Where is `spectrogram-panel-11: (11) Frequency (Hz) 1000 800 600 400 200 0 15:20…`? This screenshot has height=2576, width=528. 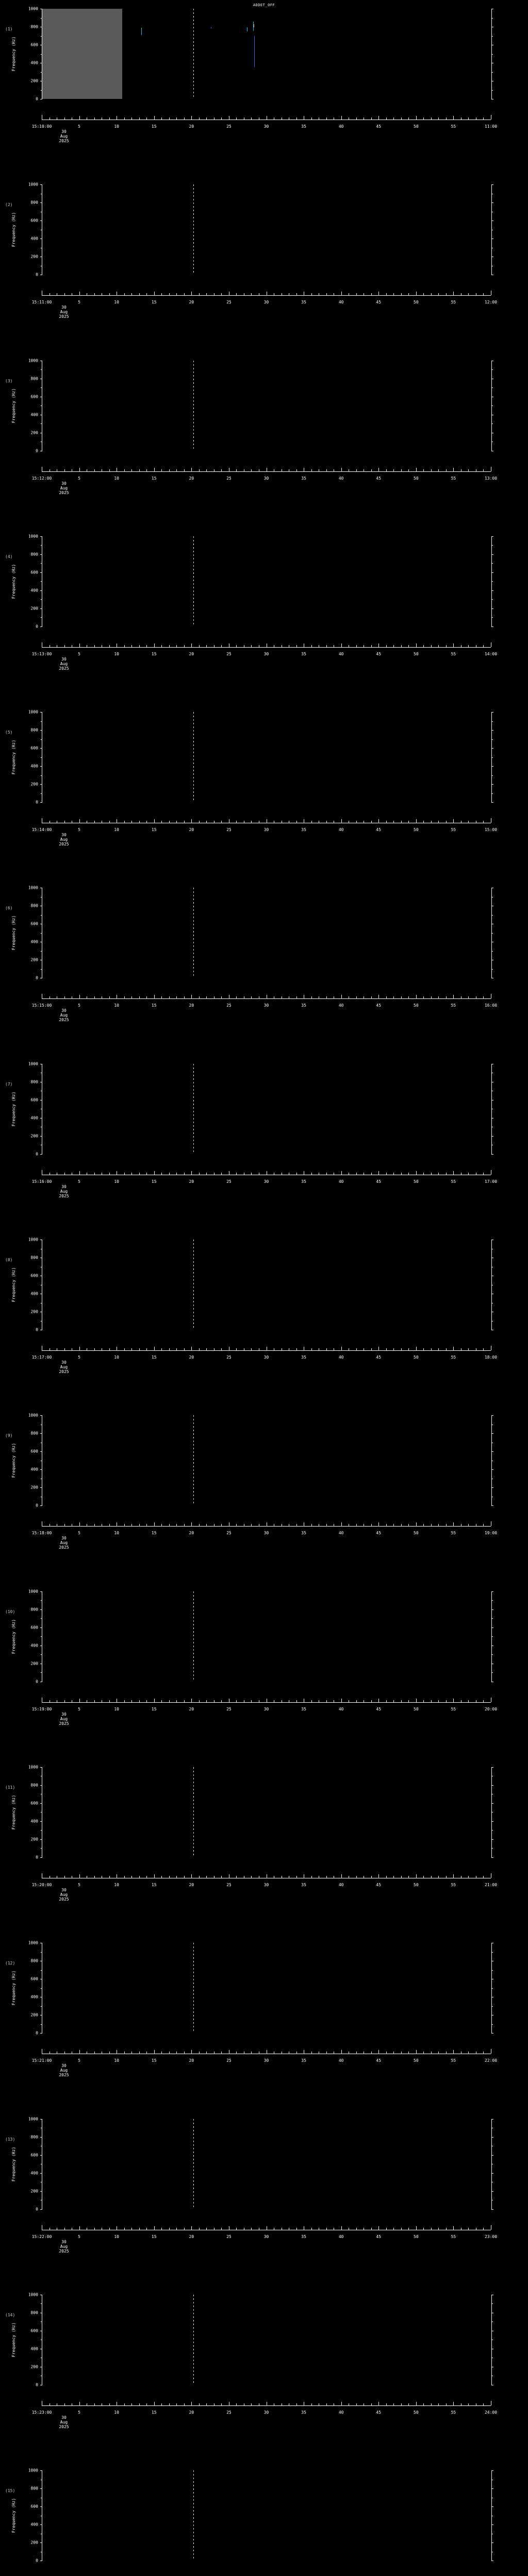
spectrogram-panel-11: (11) Frequency (Hz) 1000 800 600 400 200 0 15:20… is located at coordinates (264, 1846).